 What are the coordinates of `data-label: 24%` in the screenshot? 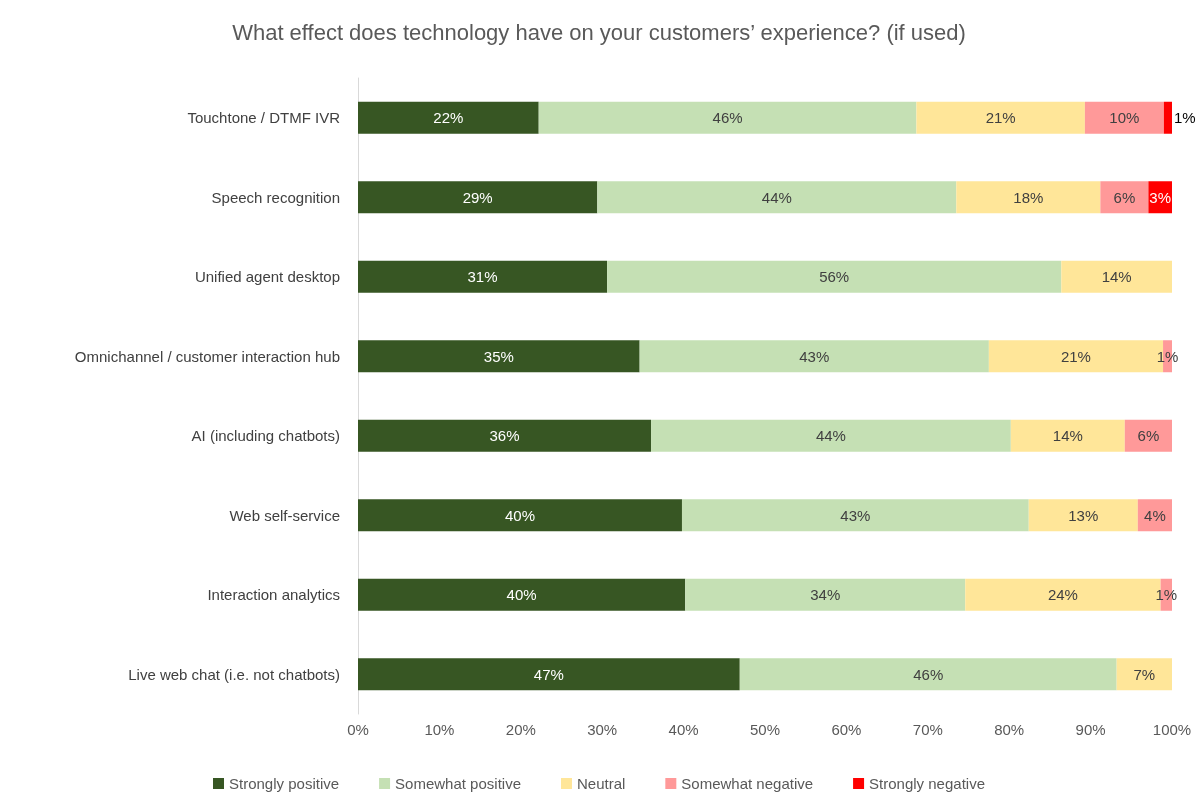 It's located at (1062, 595).